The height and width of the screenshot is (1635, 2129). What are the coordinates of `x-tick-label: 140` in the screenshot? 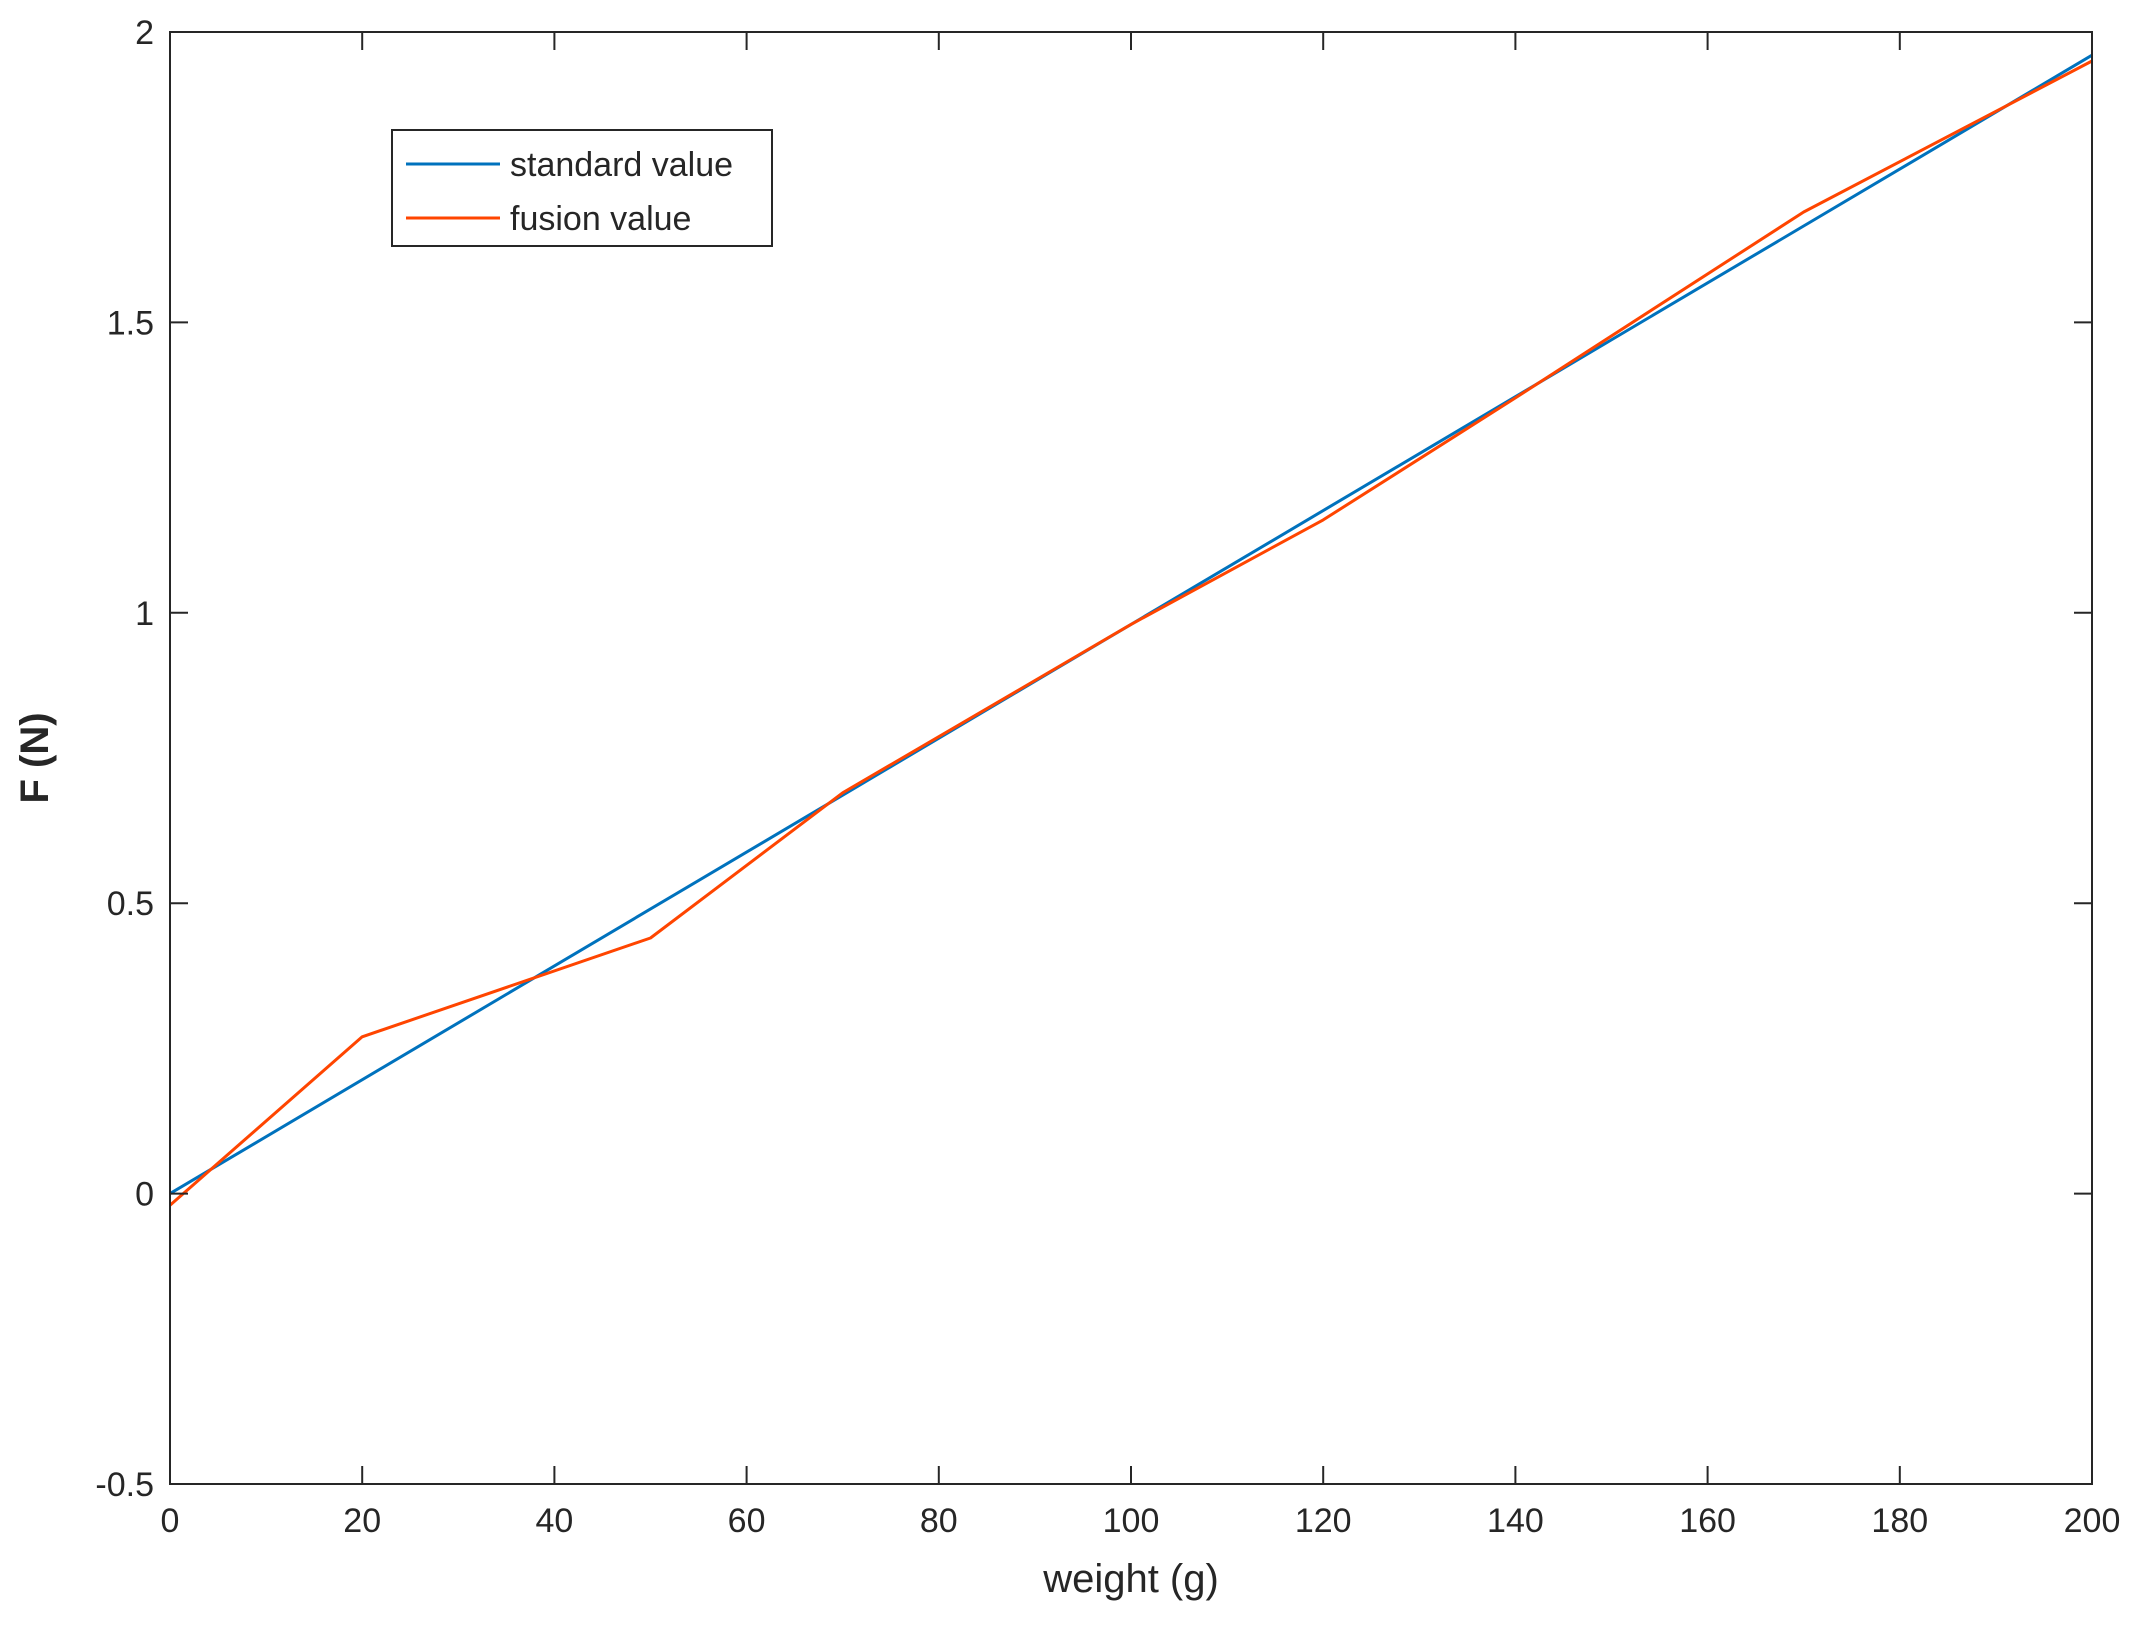 It's located at (1515, 1521).